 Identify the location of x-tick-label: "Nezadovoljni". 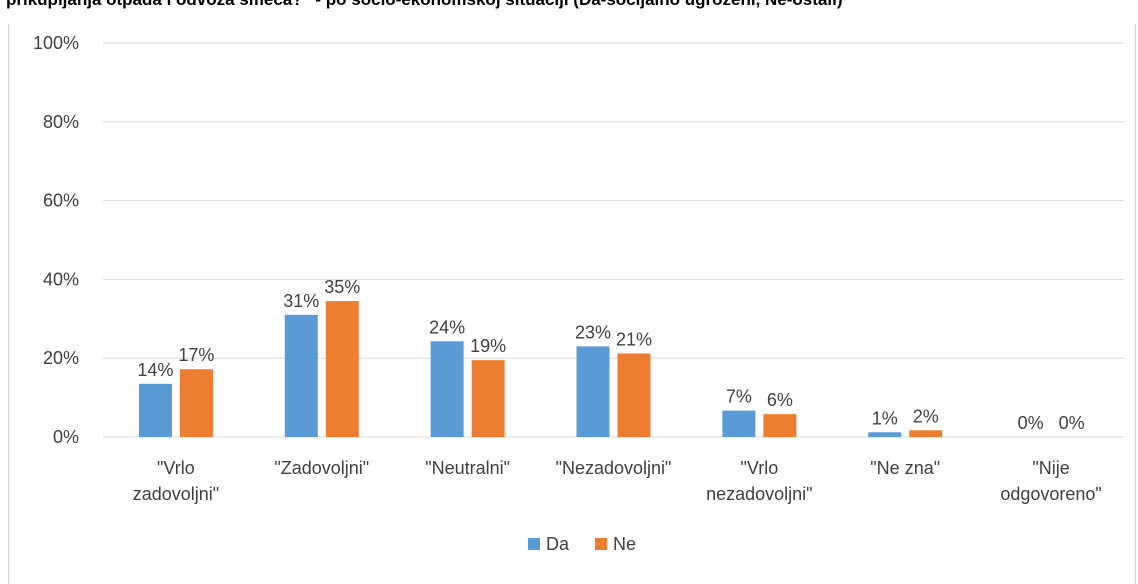
(614, 468).